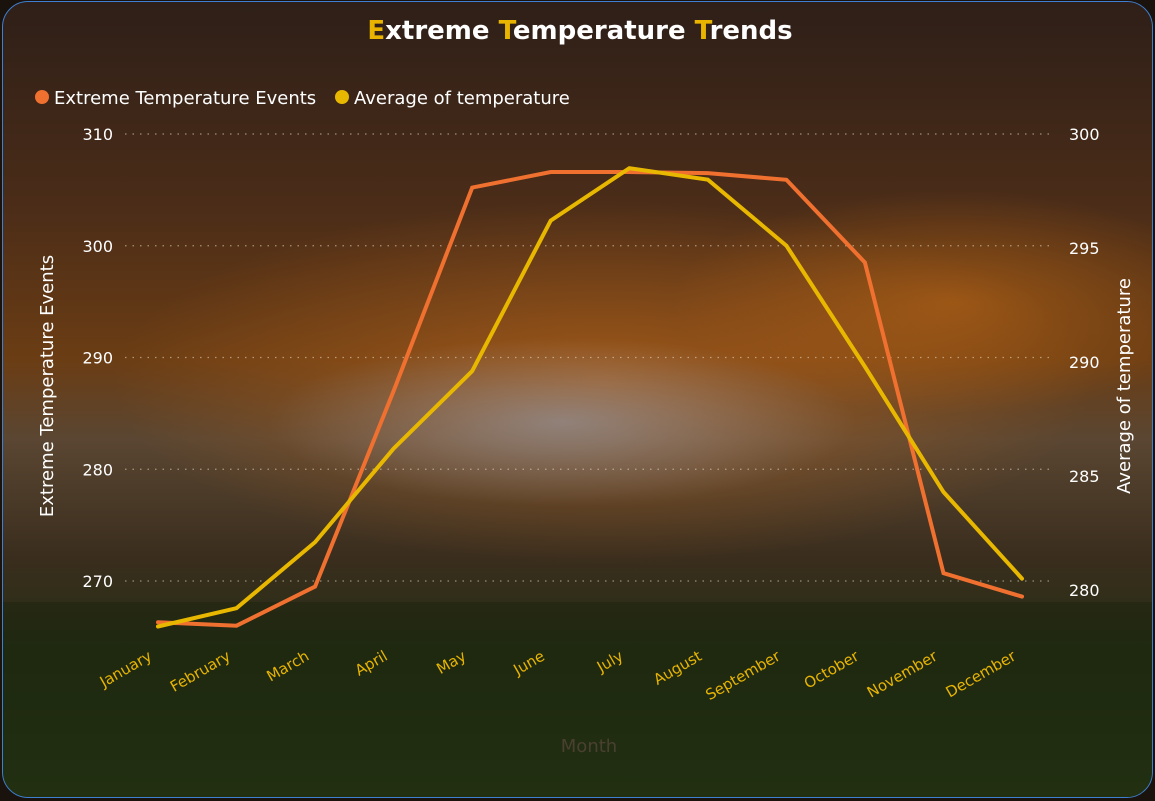  Describe the element at coordinates (1084, 590) in the screenshot. I see `y-right-tick-label: 280` at that location.